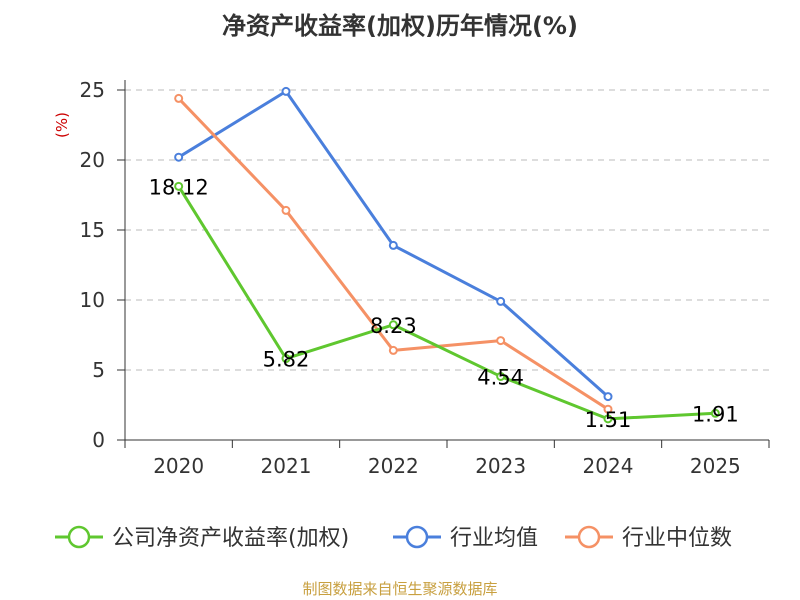  I want to click on legend-item-1: 行业均值, so click(465, 538).